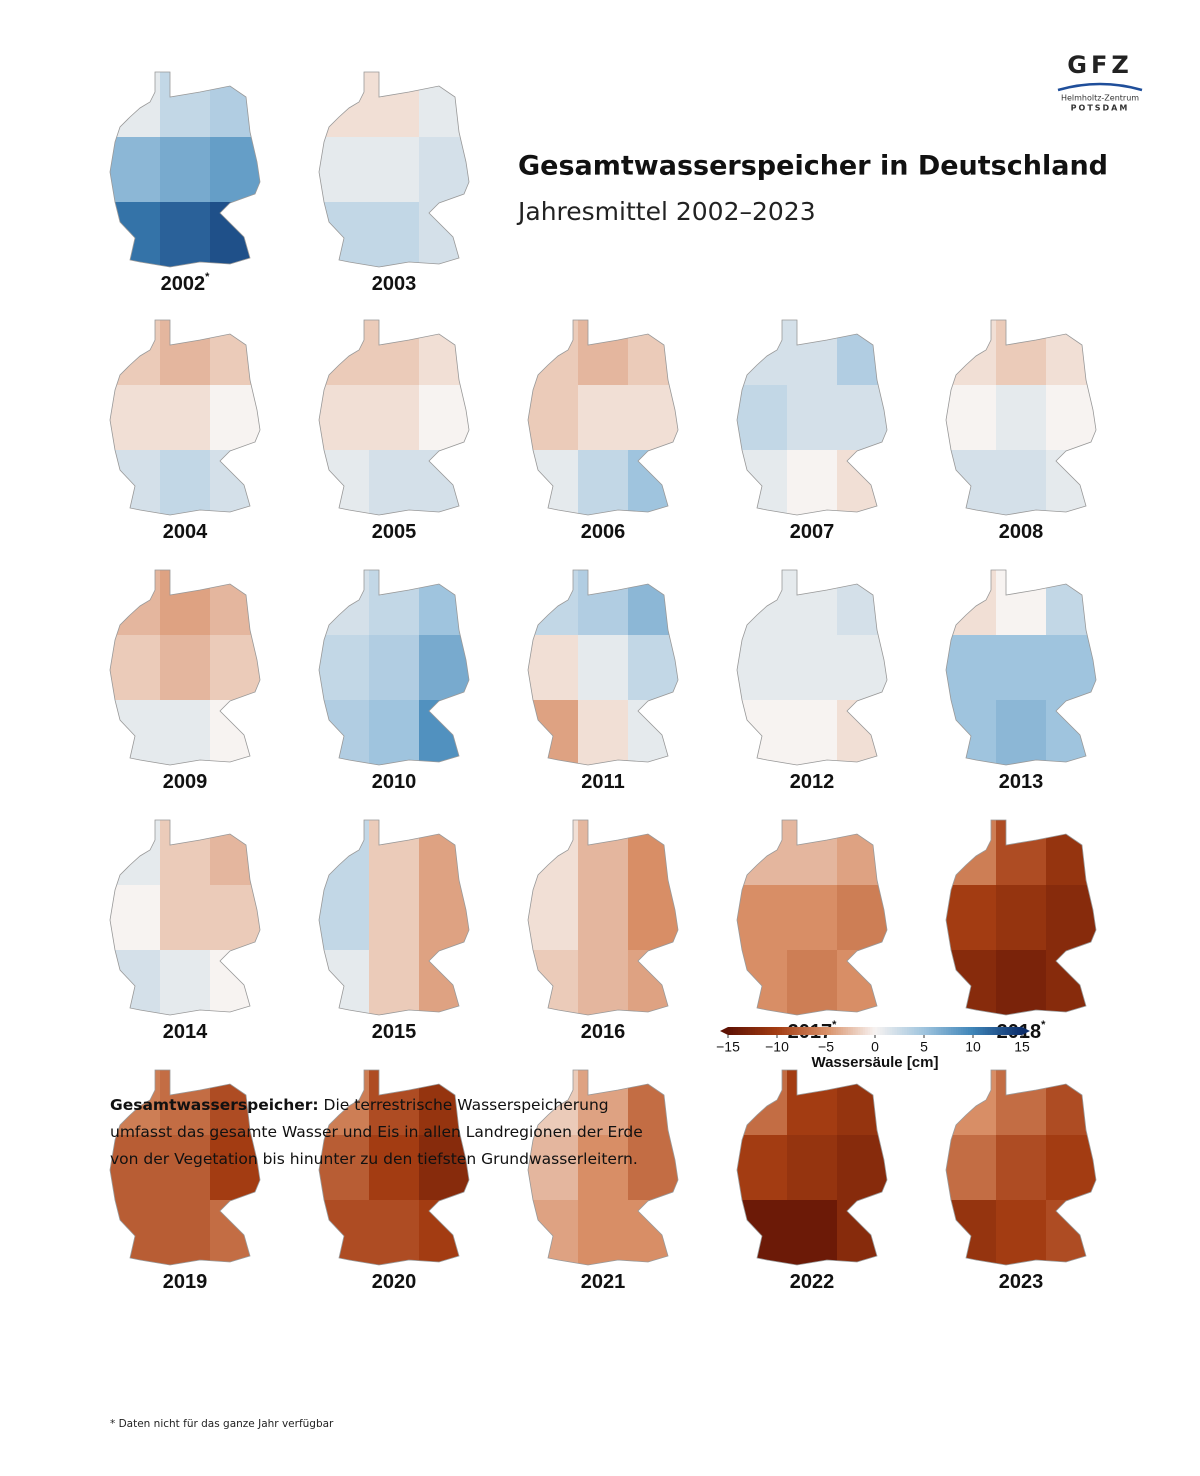 This screenshot has width=1200, height=1476. What do you see at coordinates (603, 1282) in the screenshot?
I see `year: 2021` at bounding box center [603, 1282].